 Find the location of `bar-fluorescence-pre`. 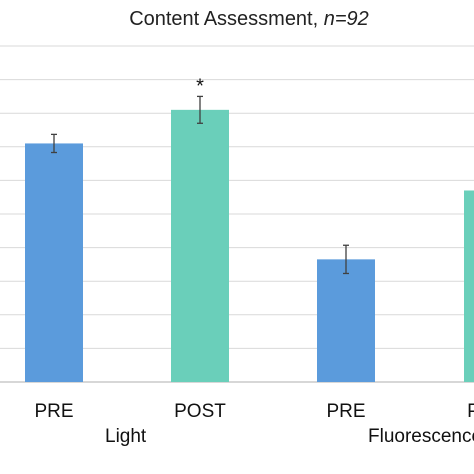

bar-fluorescence-pre is located at coordinates (346, 320).